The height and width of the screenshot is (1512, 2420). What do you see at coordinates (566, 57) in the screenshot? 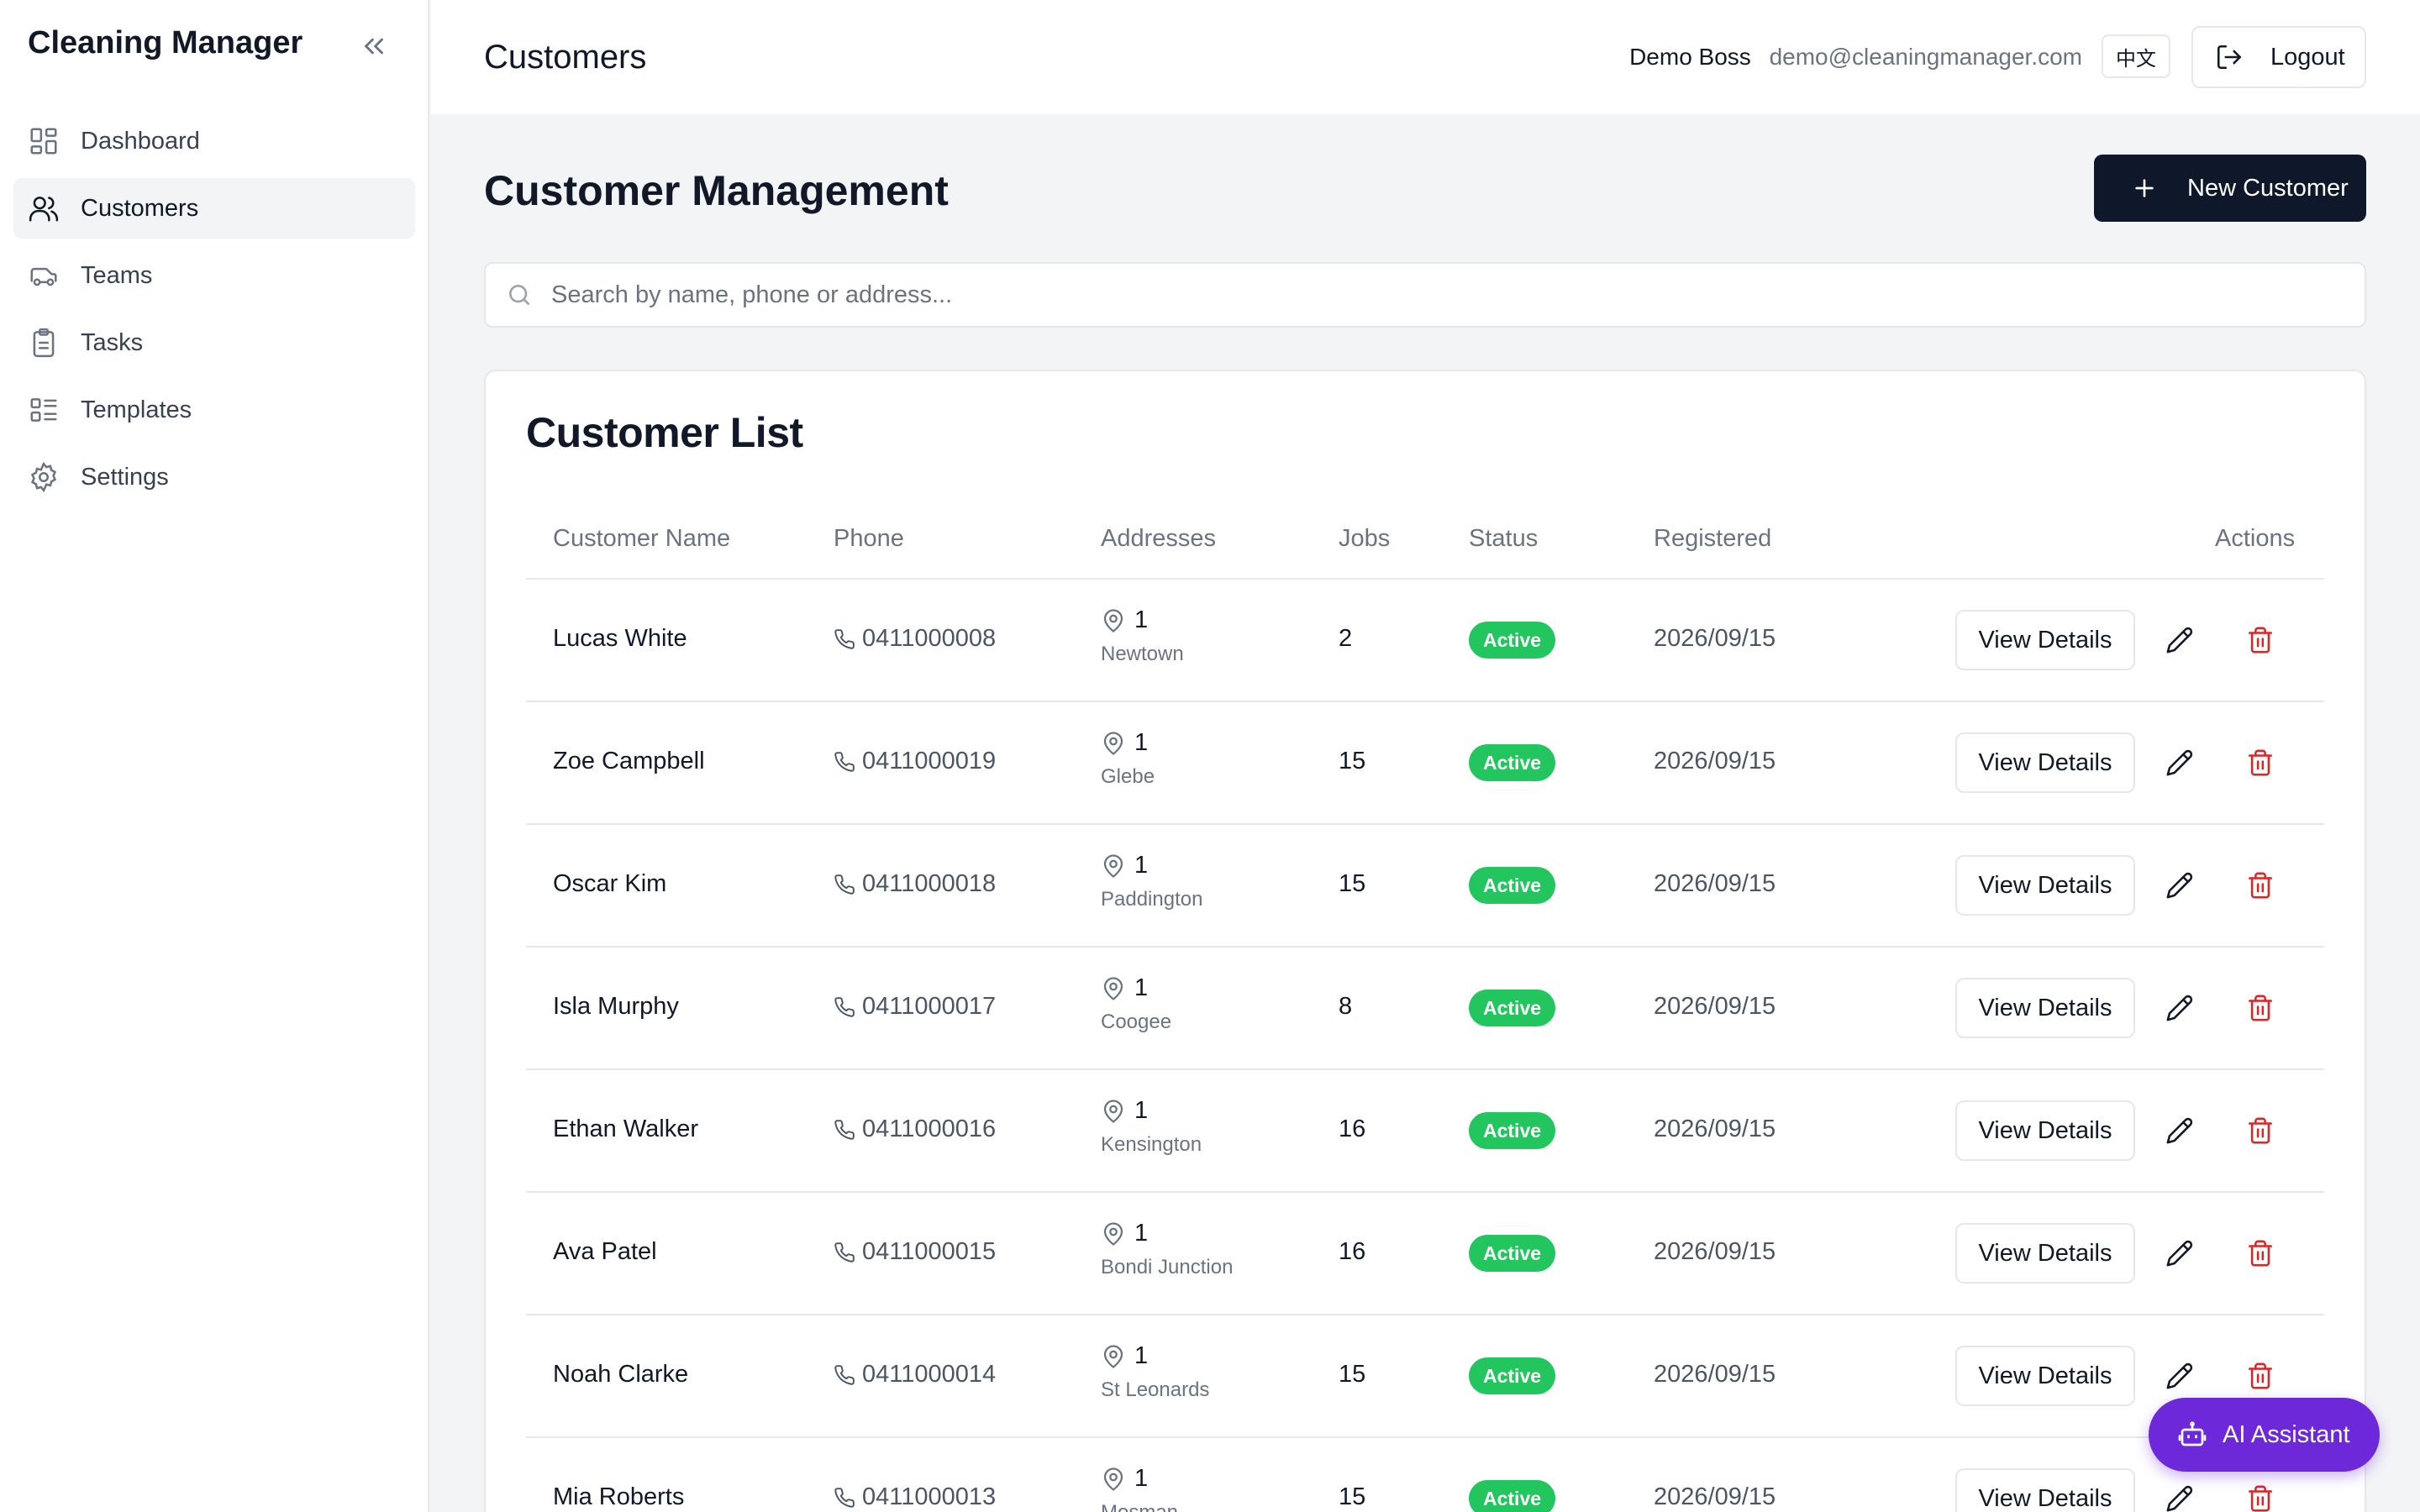
I see `page-title: Customers` at bounding box center [566, 57].